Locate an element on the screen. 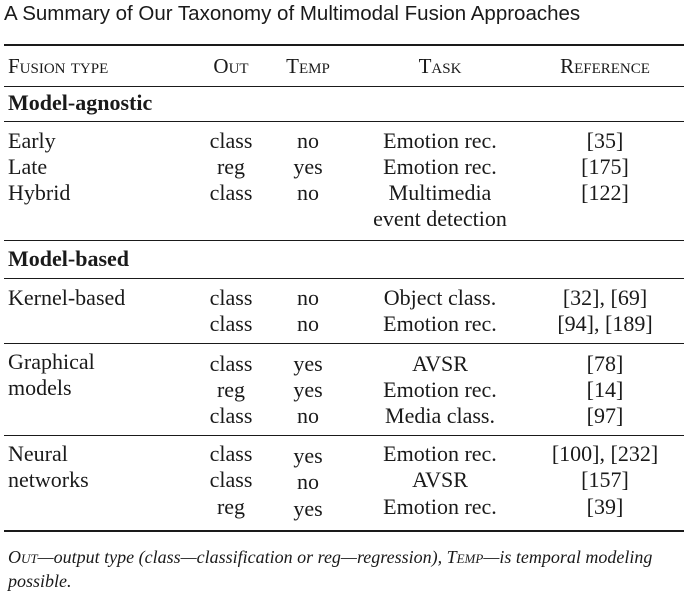  reference-cell: [175] is located at coordinates (605, 166).